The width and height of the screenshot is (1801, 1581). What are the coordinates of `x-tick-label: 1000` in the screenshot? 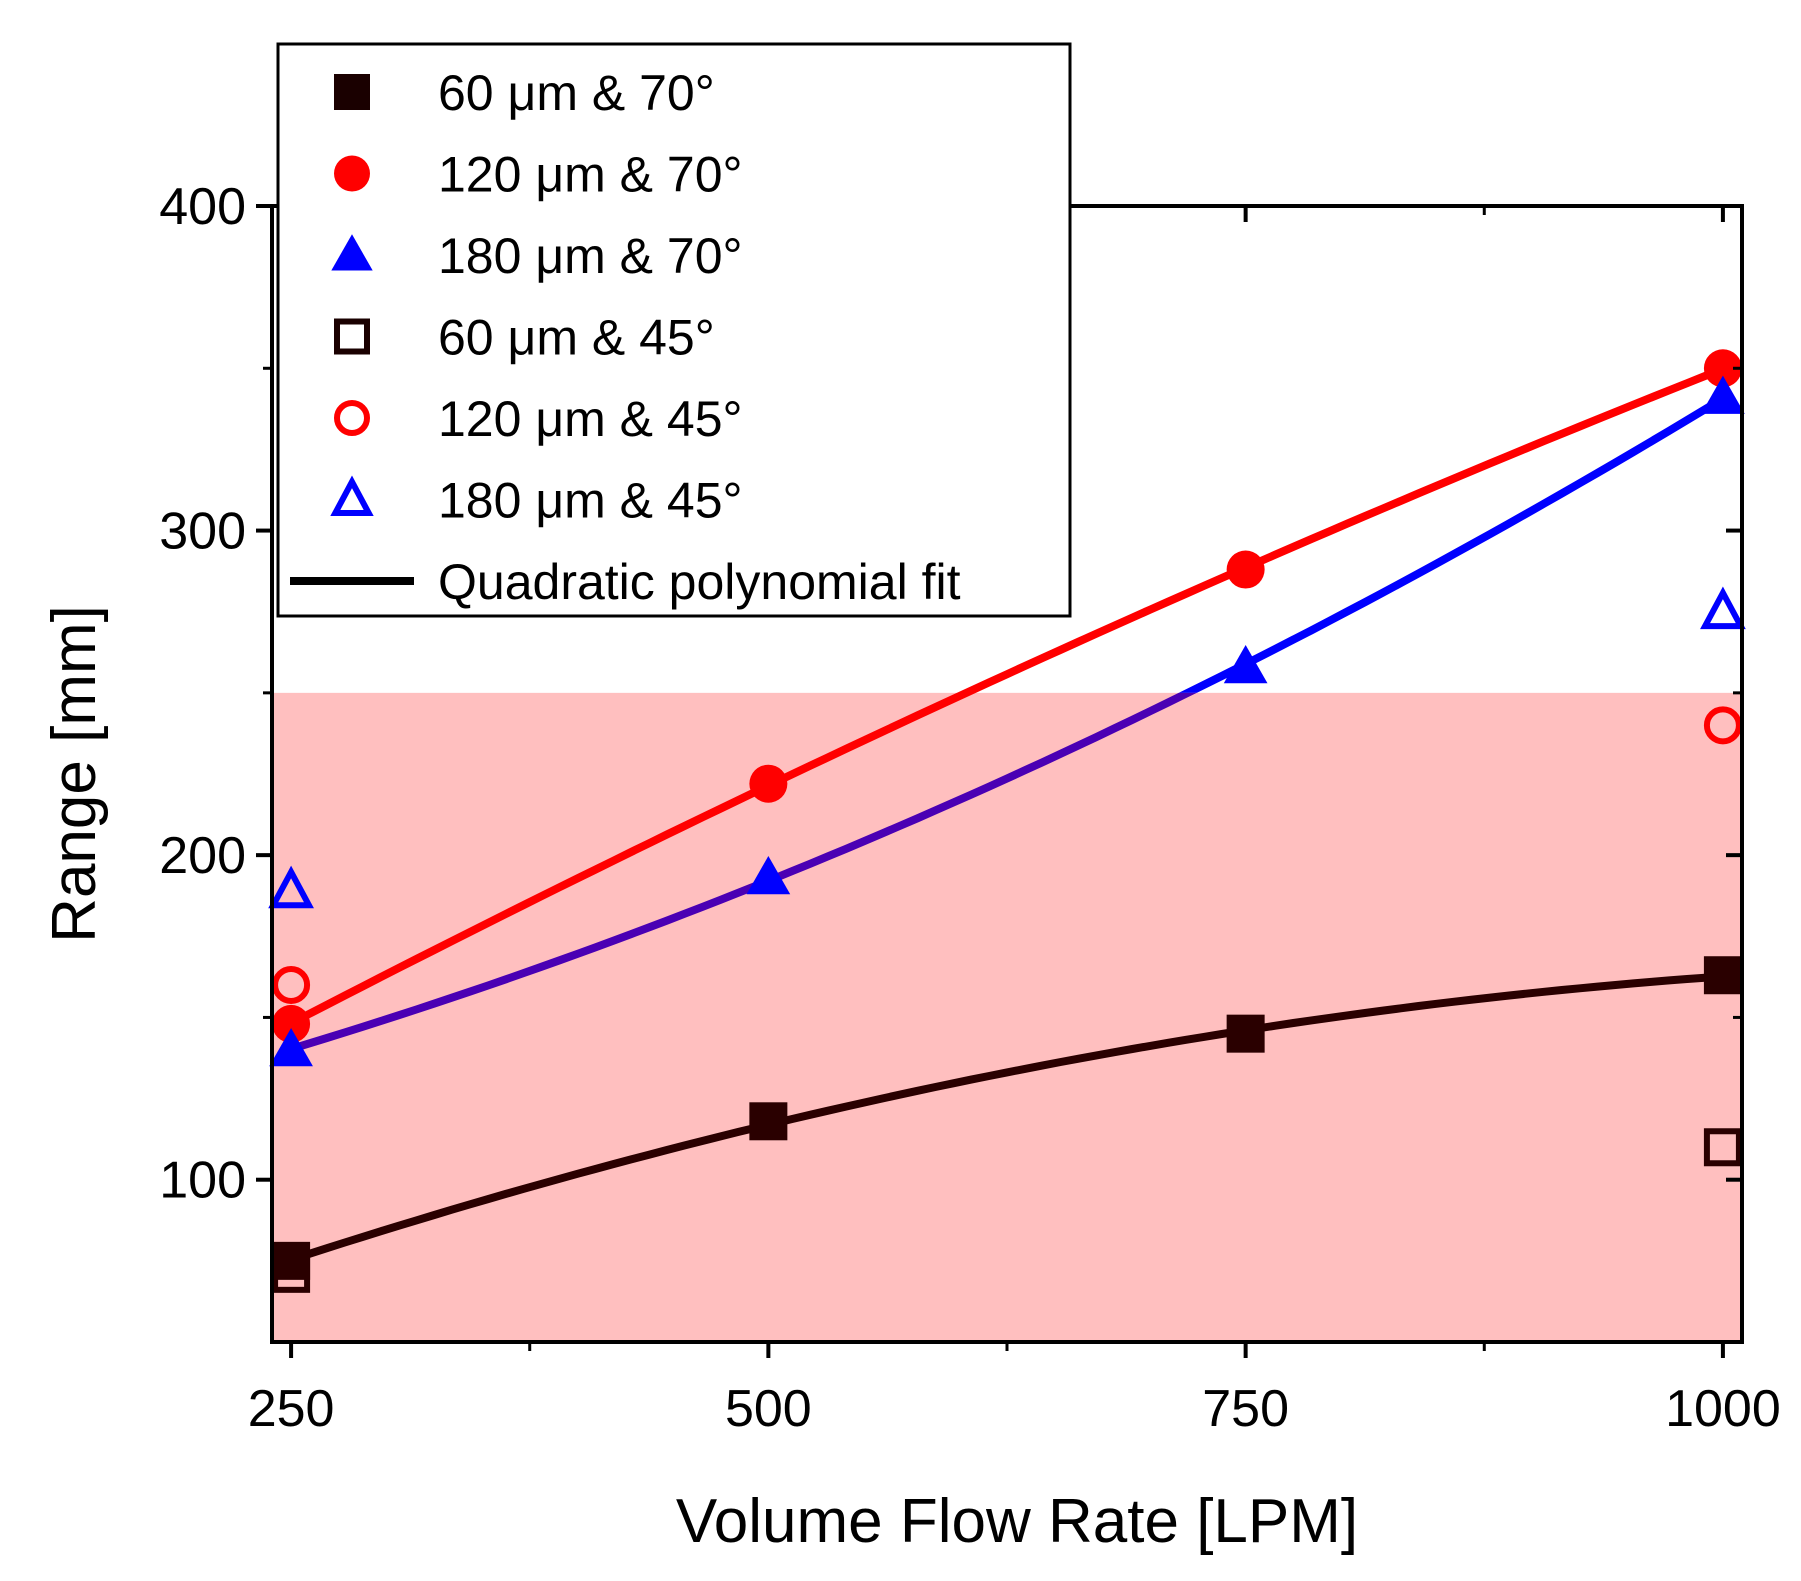 It's located at (1723, 1409).